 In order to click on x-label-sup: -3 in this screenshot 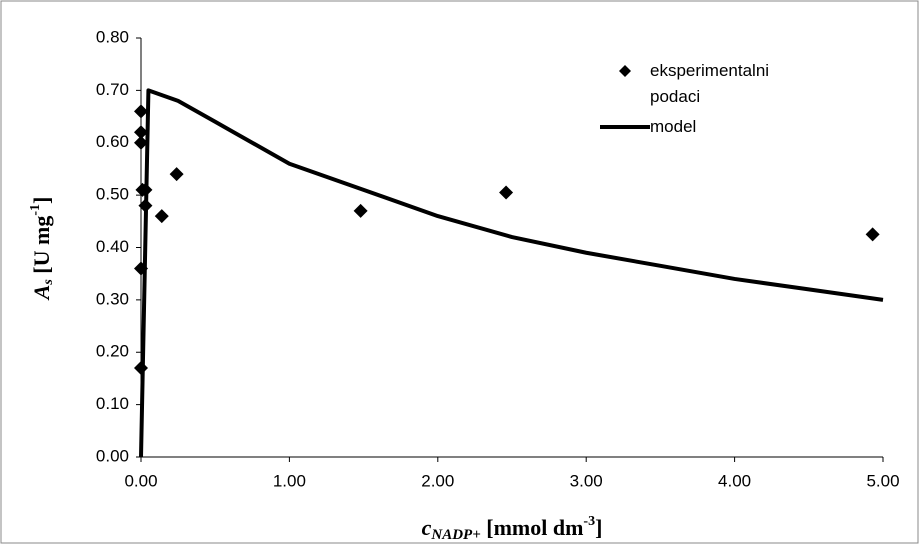, I will do `click(589, 521)`.